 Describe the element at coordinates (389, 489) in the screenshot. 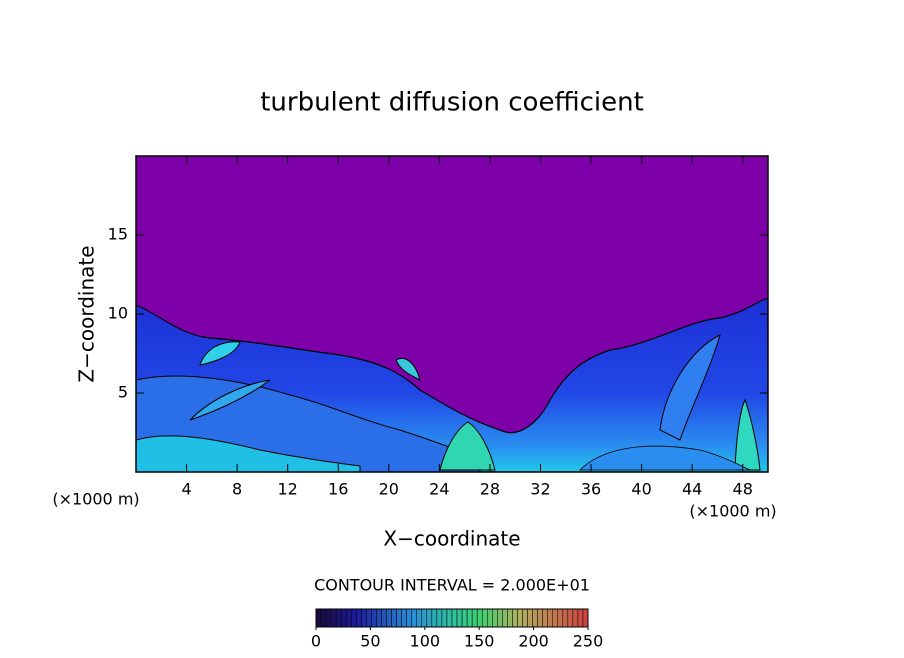

I see `x-tick-label: 20` at that location.